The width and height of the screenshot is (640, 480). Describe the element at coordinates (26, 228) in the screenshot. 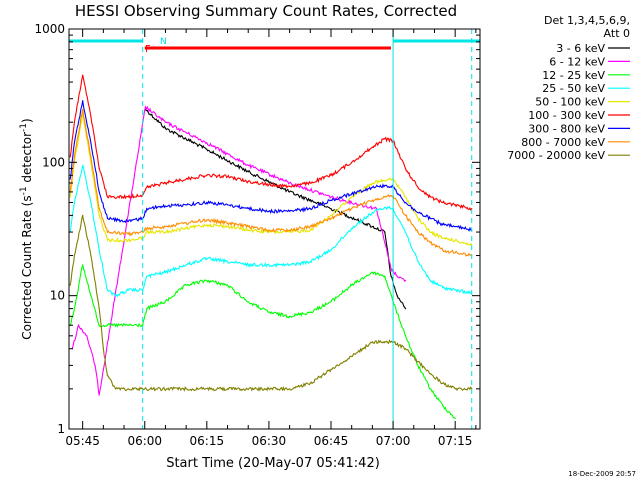

I see `y-axis-title: Corrected Count Rate (s-1 detector-1)` at that location.